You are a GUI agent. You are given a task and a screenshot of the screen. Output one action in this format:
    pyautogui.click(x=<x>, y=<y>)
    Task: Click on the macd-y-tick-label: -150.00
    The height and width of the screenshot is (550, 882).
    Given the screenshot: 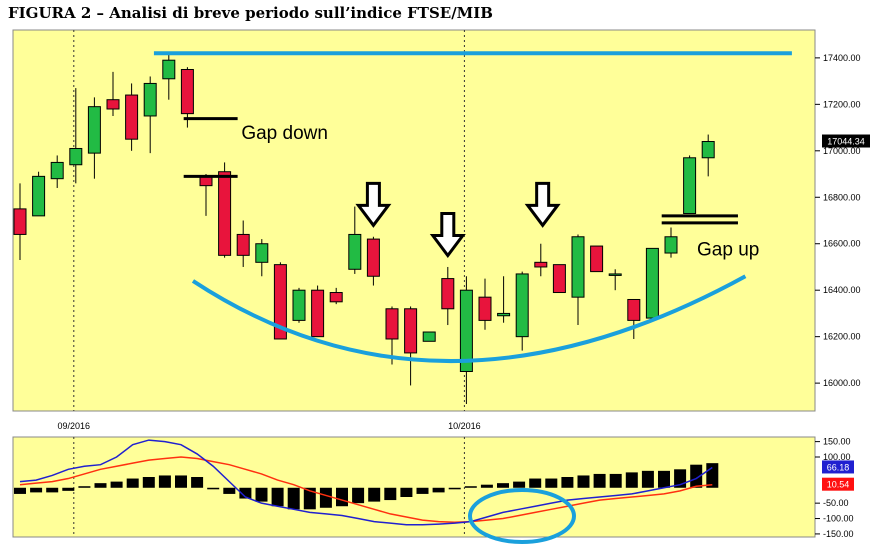 What is the action you would take?
    pyautogui.click(x=838, y=534)
    